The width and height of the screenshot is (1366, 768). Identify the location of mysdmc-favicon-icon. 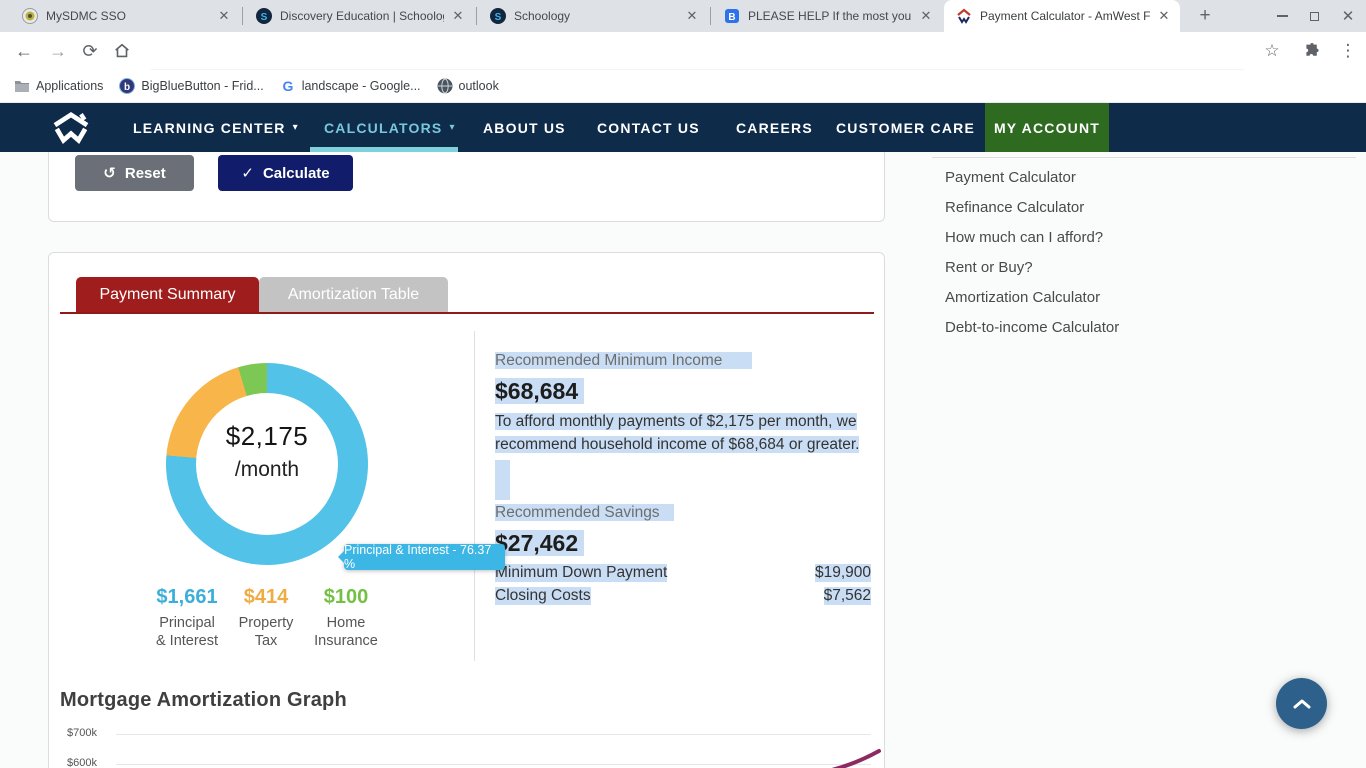
(30, 16).